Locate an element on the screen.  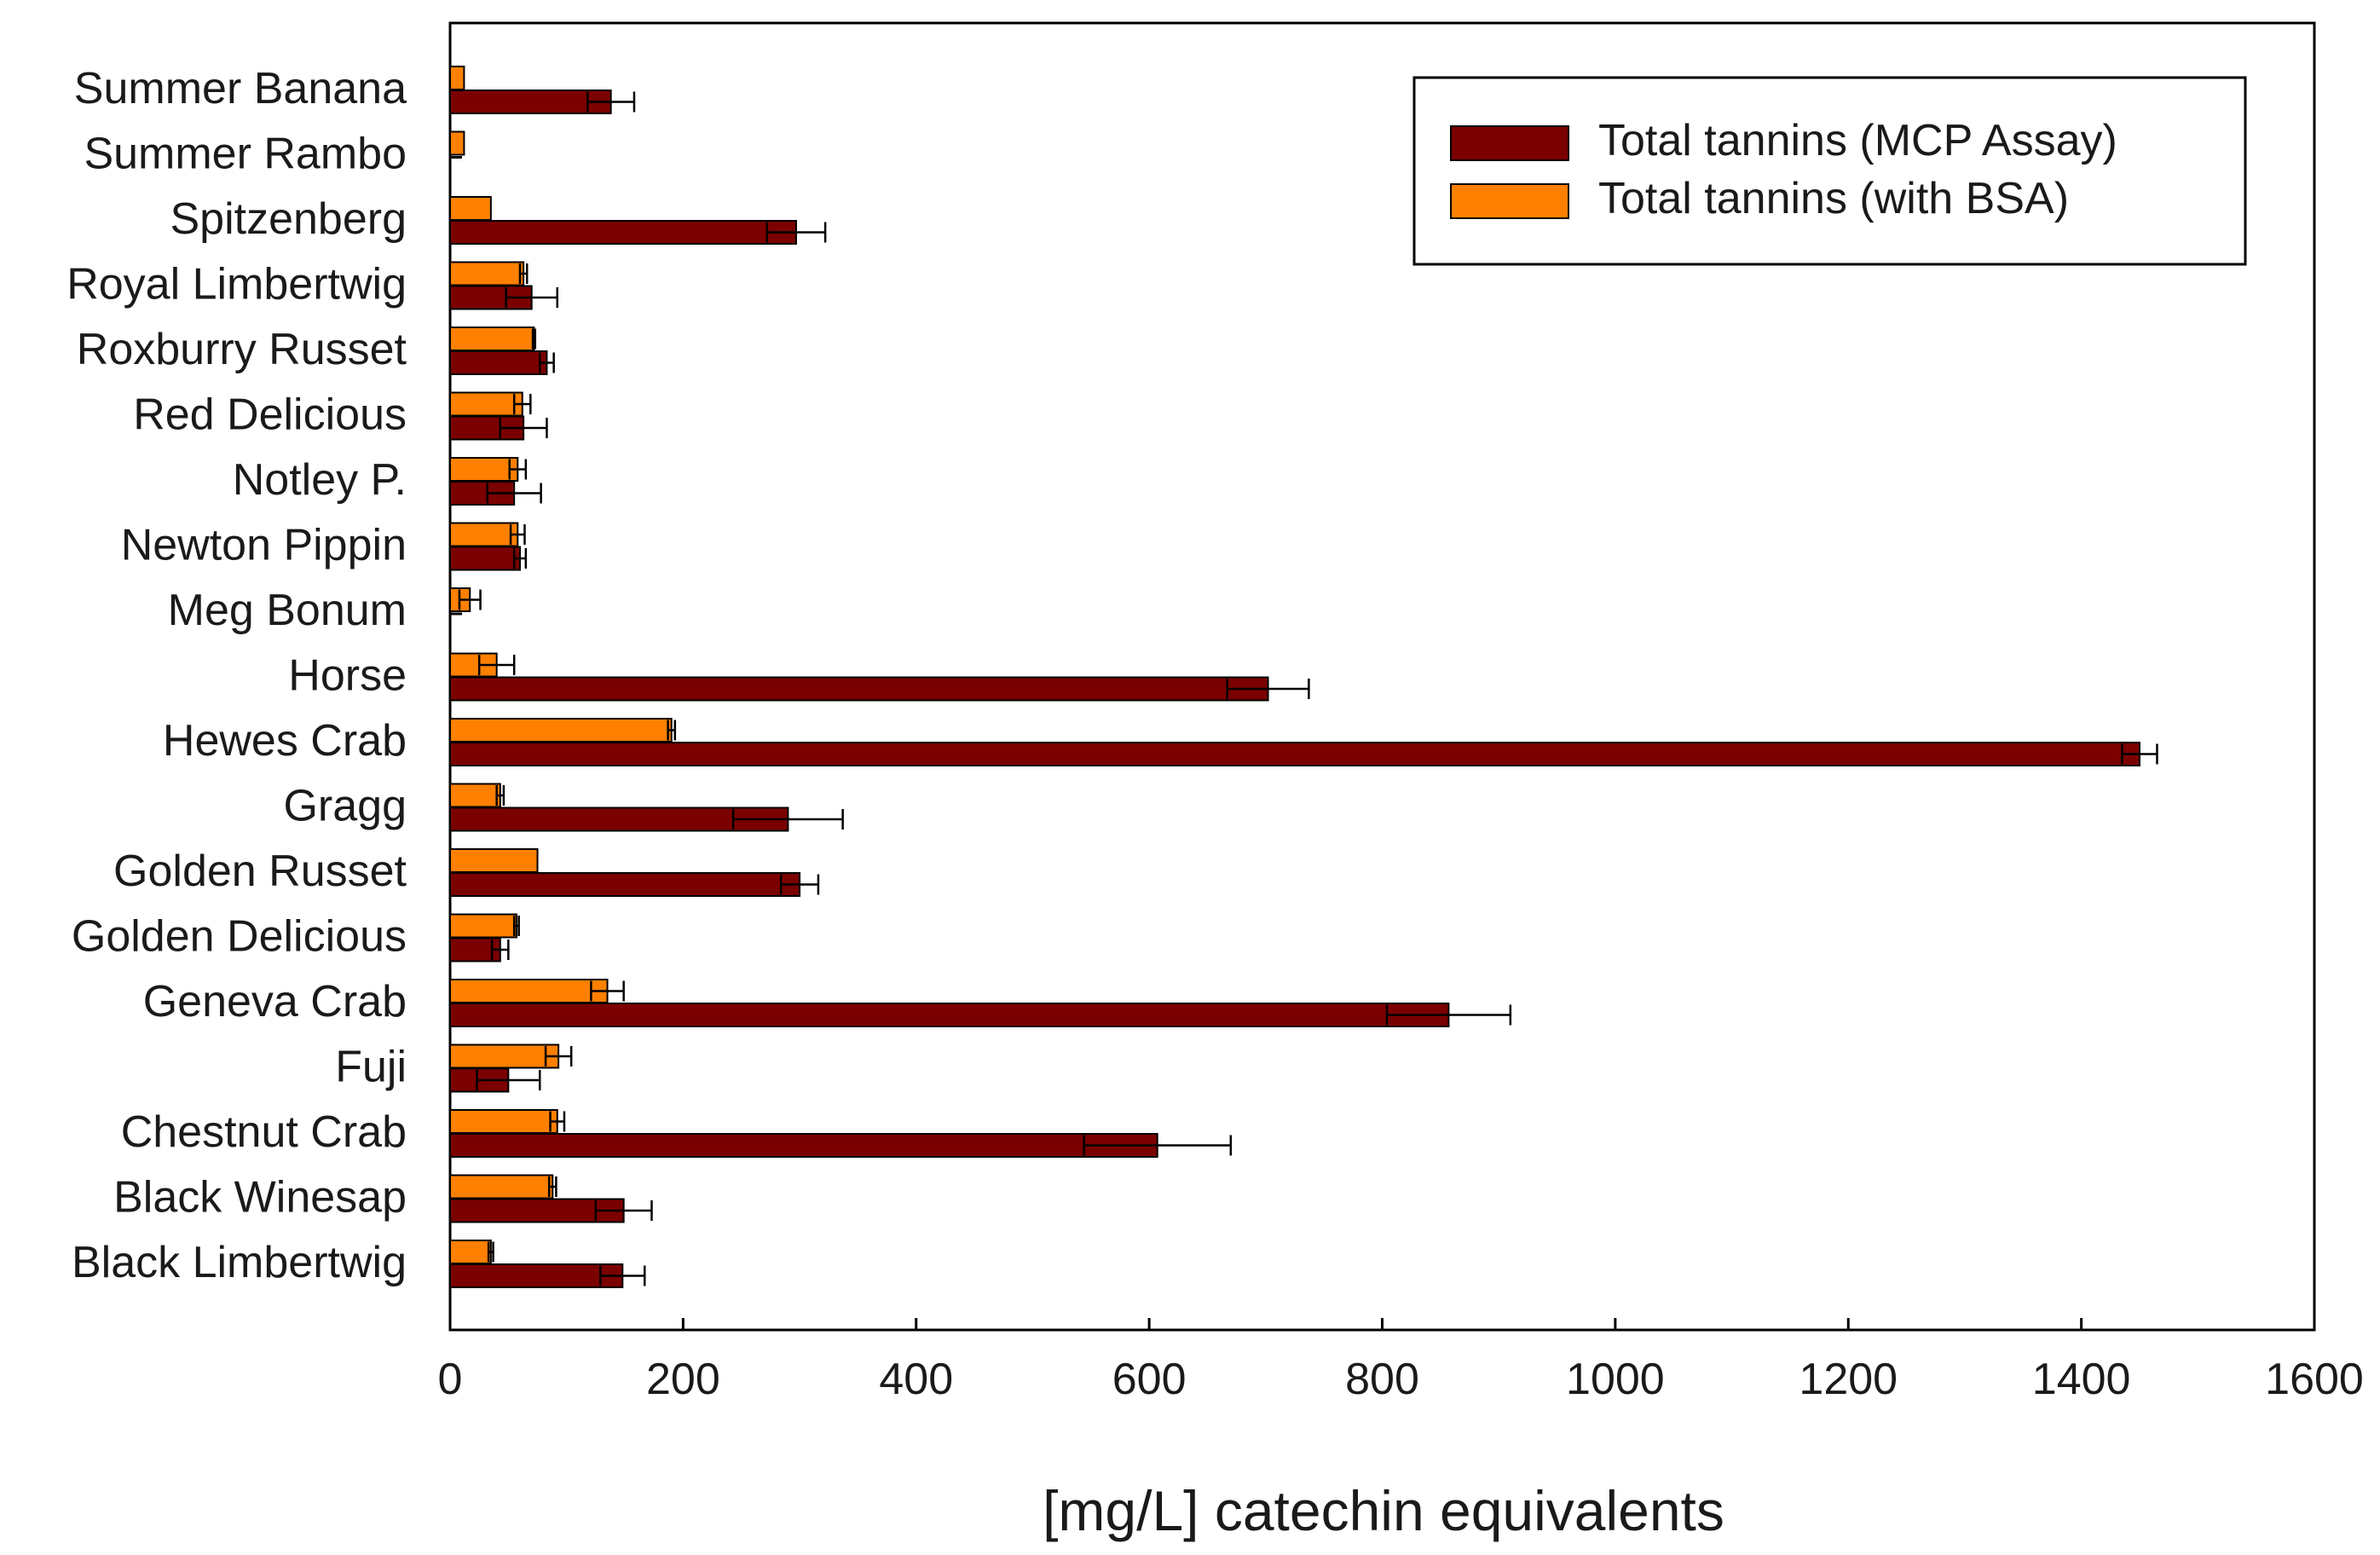
category-label: Golden Delicious is located at coordinates (239, 937).